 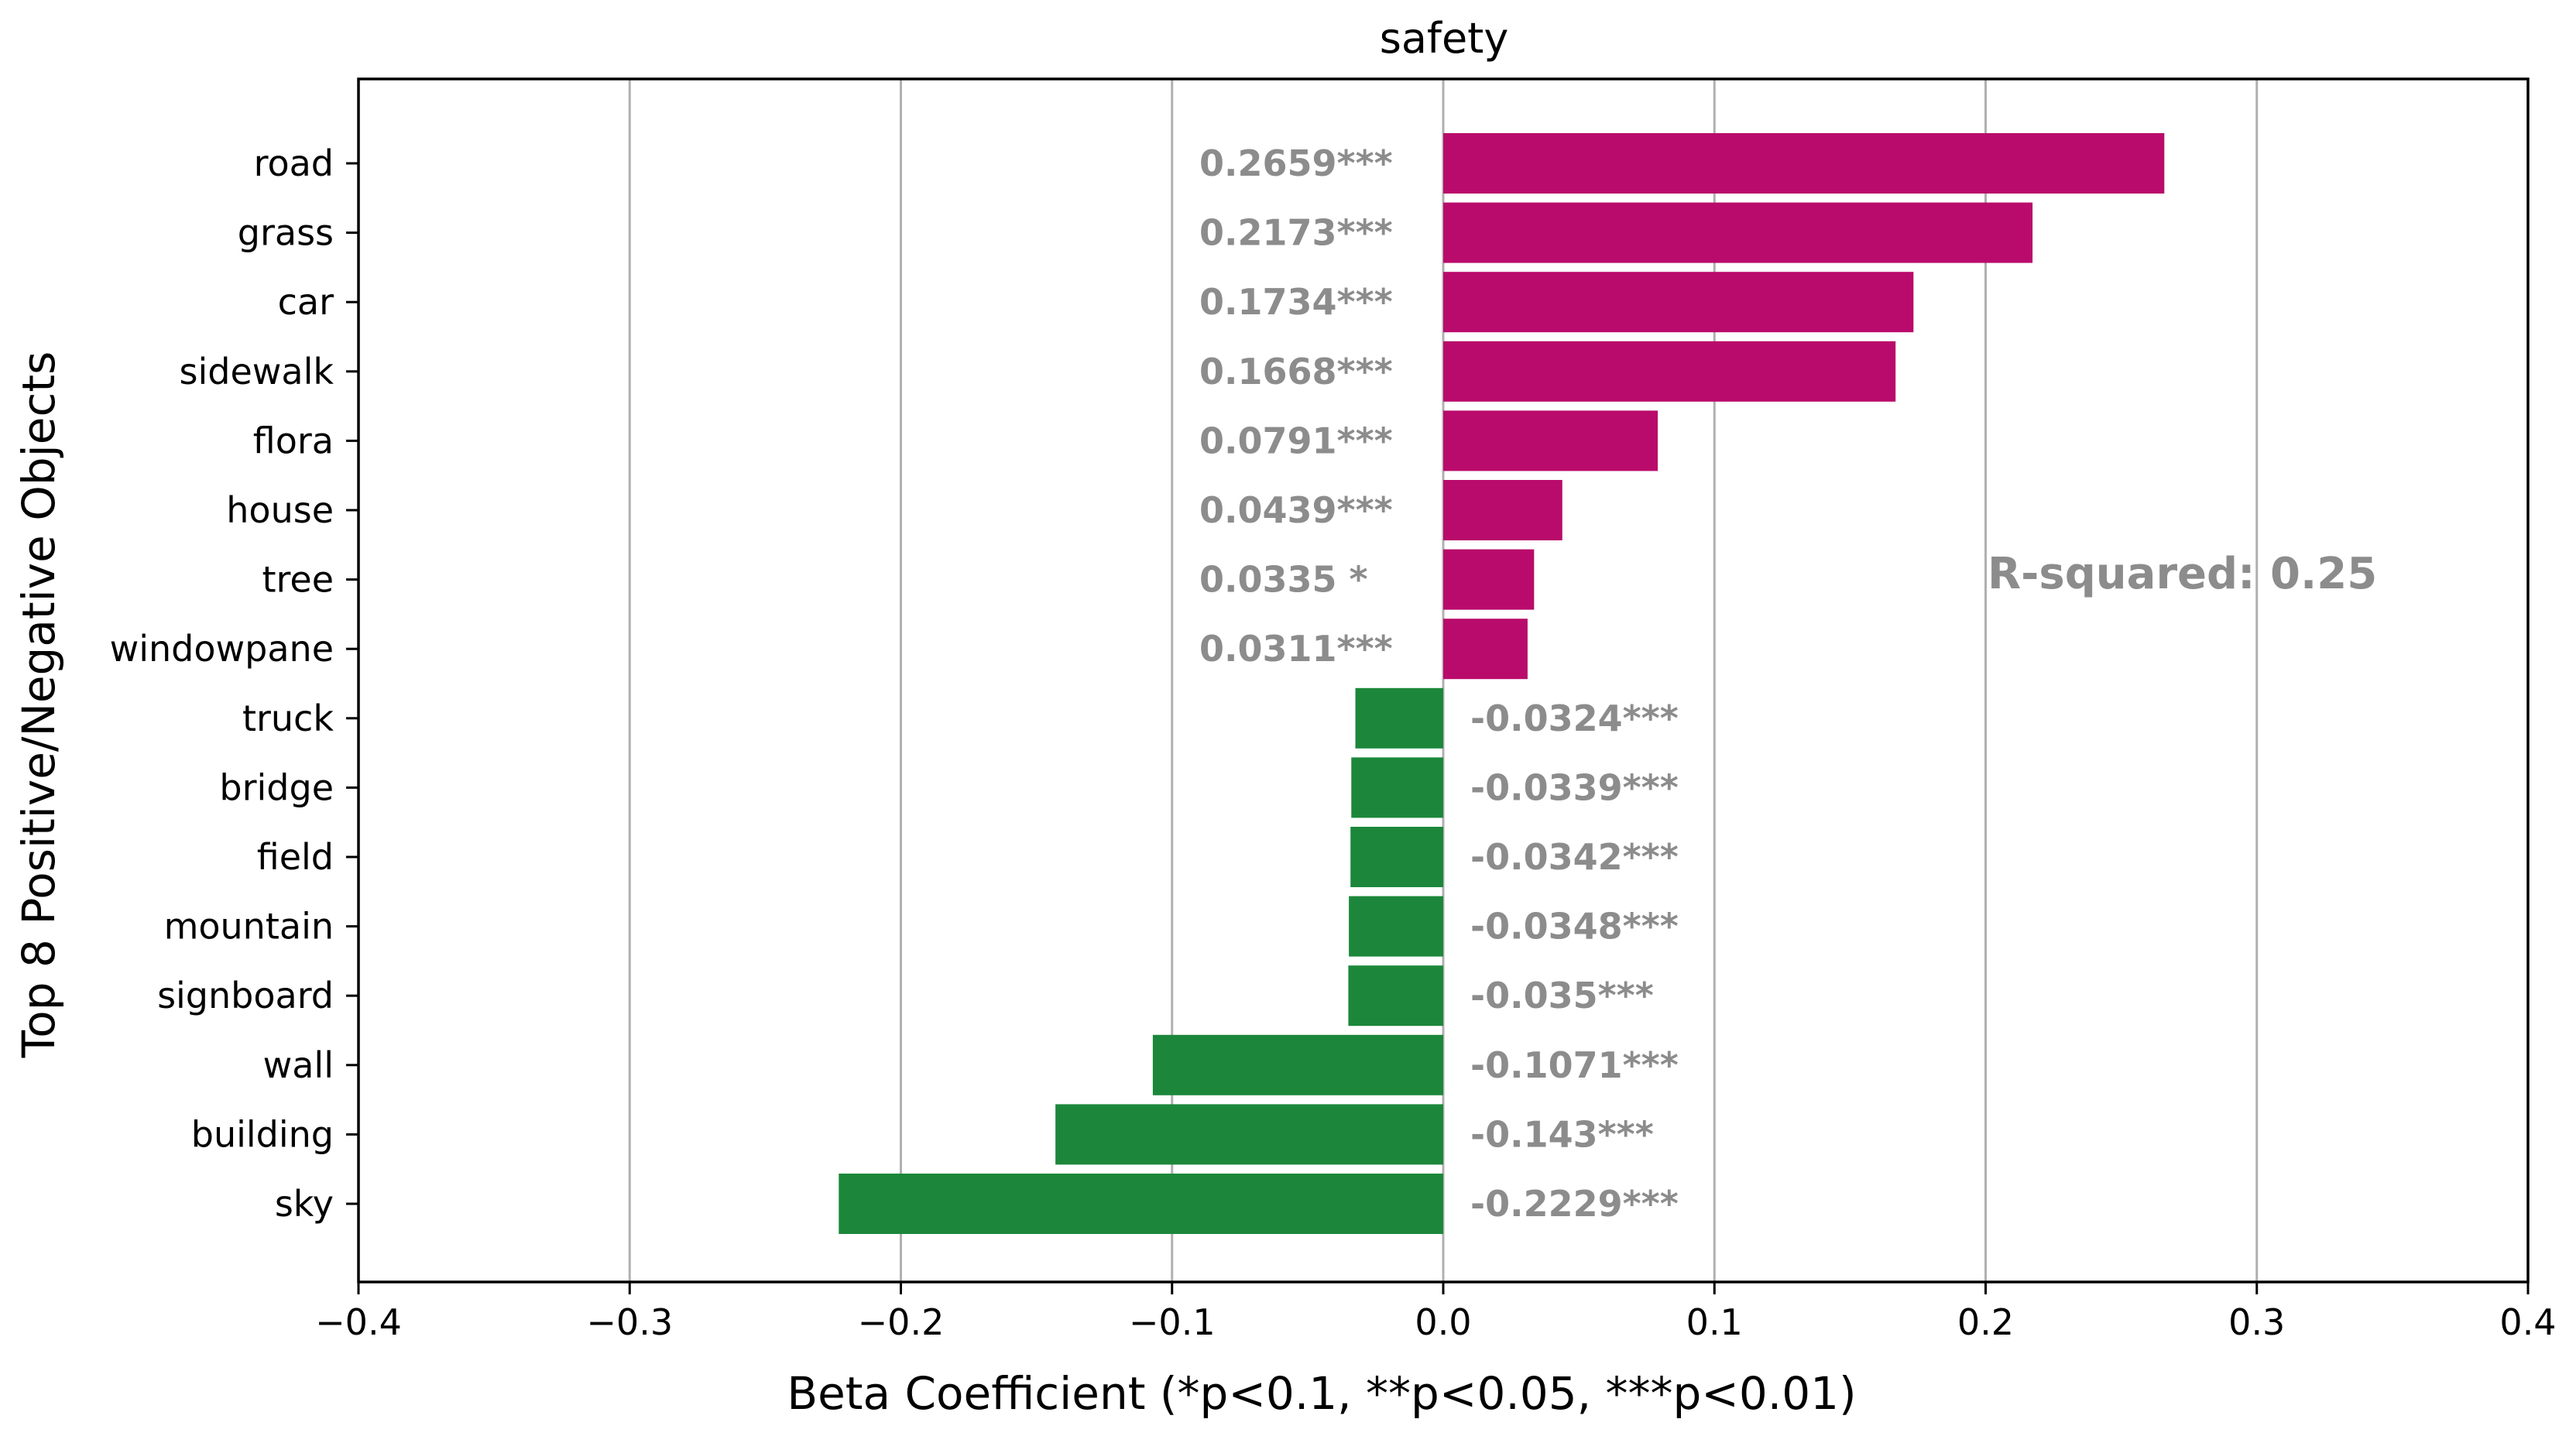 What do you see at coordinates (1574, 927) in the screenshot?
I see `value-label-mountain: -0.0348***` at bounding box center [1574, 927].